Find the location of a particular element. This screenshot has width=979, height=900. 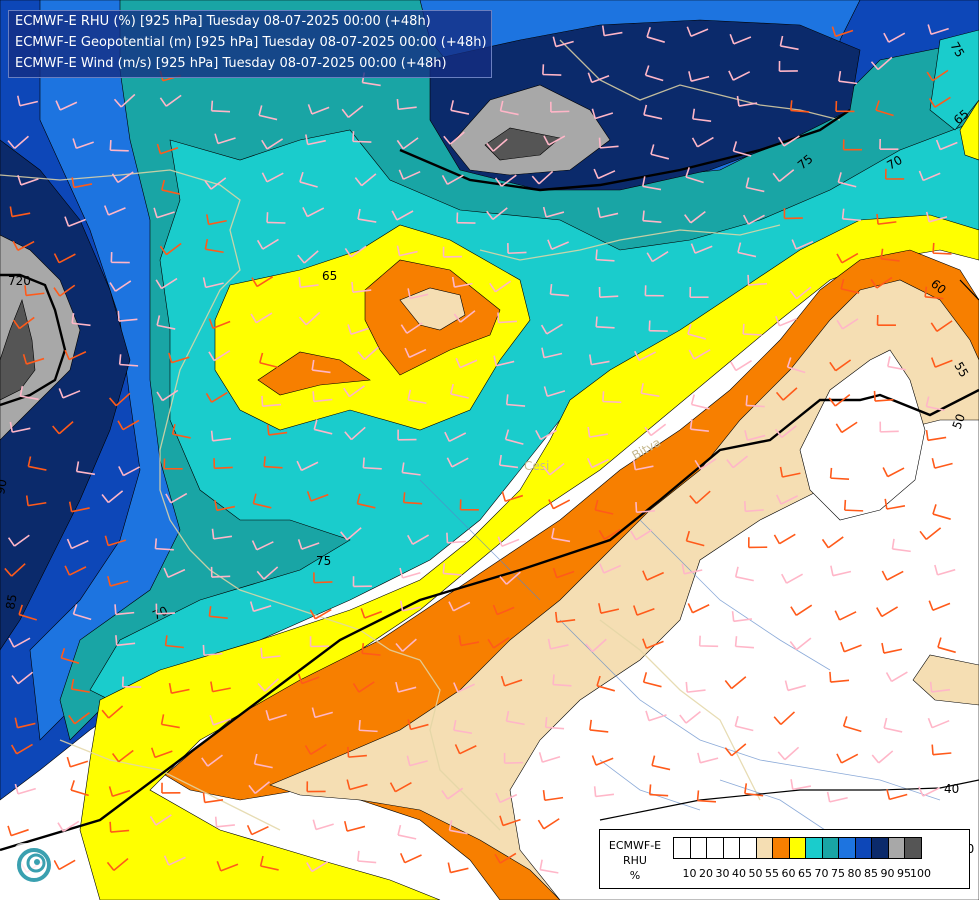

swirl-logo-icon is located at coordinates (34, 865).